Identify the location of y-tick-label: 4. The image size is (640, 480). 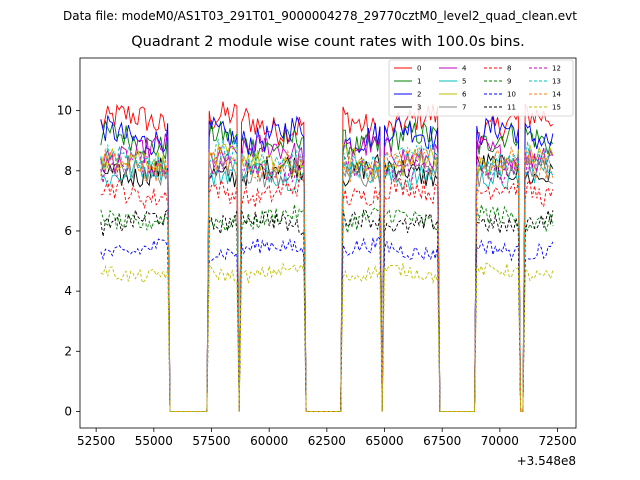
(68, 291).